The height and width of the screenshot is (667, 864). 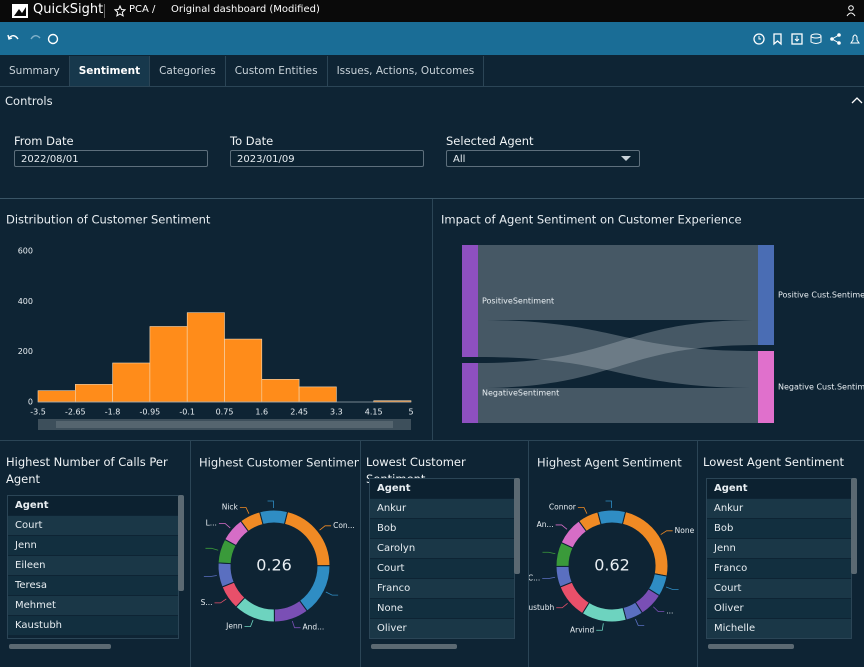 What do you see at coordinates (279, 463) in the screenshot?
I see `chart-title: Highest Customer Sentiment` at bounding box center [279, 463].